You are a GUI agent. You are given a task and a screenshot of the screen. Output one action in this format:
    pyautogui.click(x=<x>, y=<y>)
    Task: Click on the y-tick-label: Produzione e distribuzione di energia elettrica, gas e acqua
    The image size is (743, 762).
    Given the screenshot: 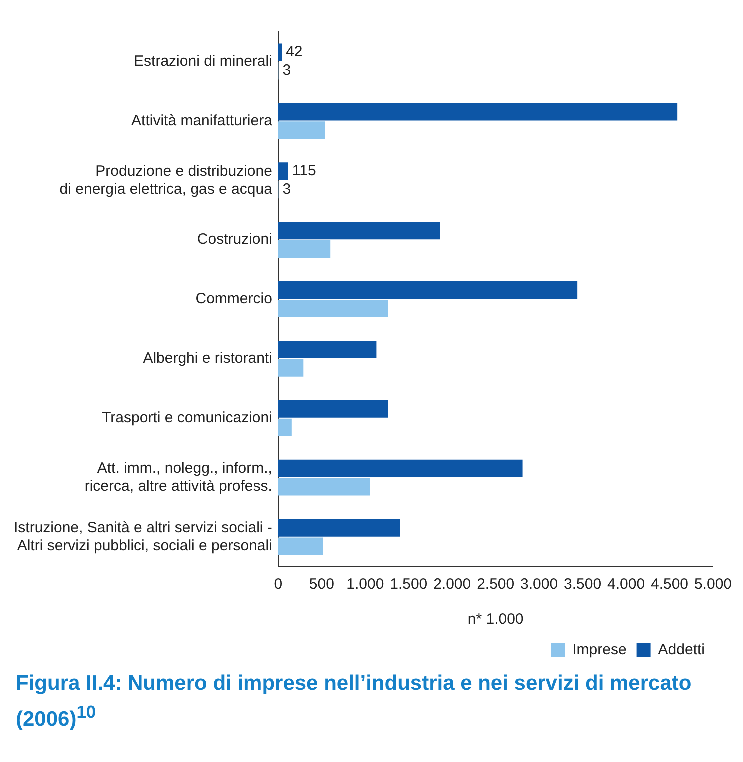 What is the action you would take?
    pyautogui.click(x=167, y=180)
    